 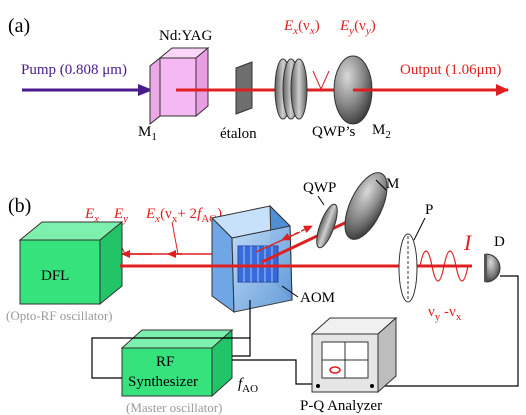 I want to click on fao-label: fAO, so click(x=248, y=385).